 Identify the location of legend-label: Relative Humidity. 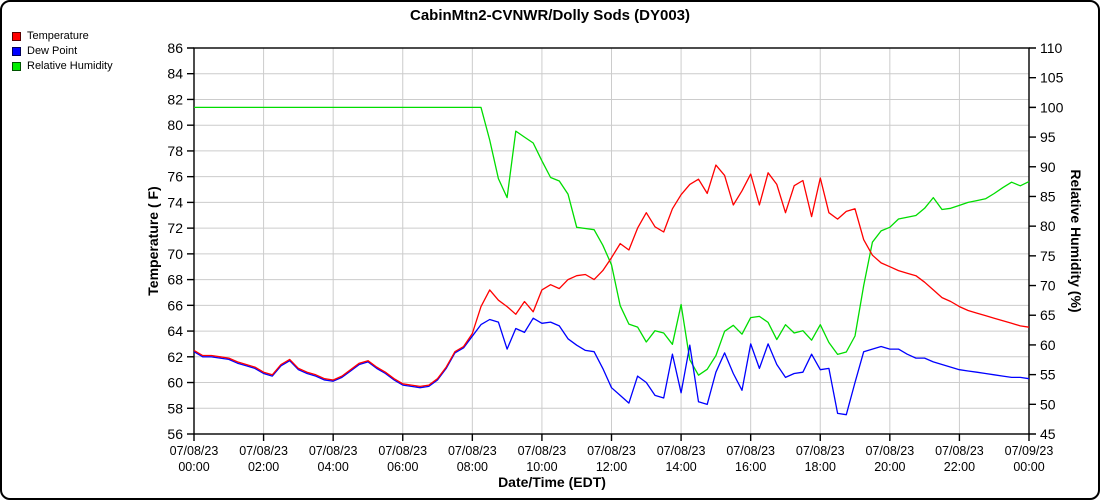
(70, 66).